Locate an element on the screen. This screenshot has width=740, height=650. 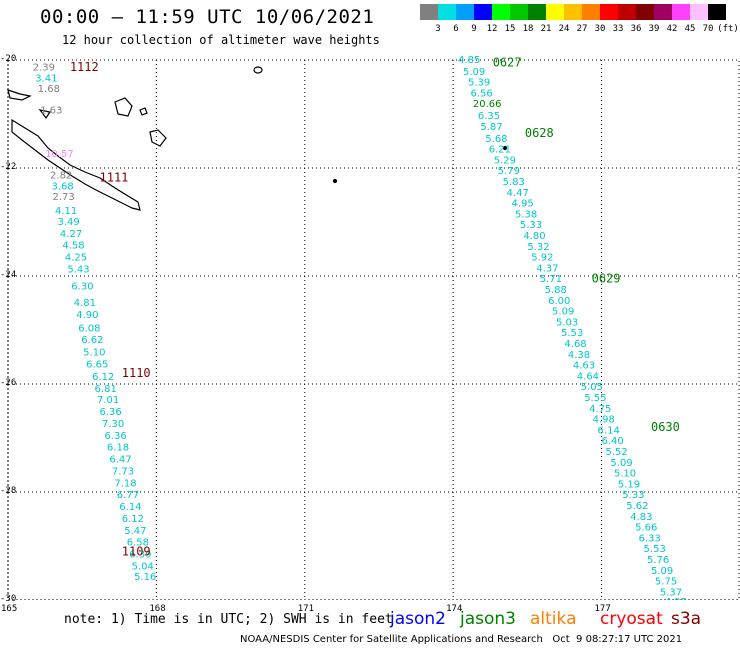
swh-value: 4.11 is located at coordinates (66, 211).